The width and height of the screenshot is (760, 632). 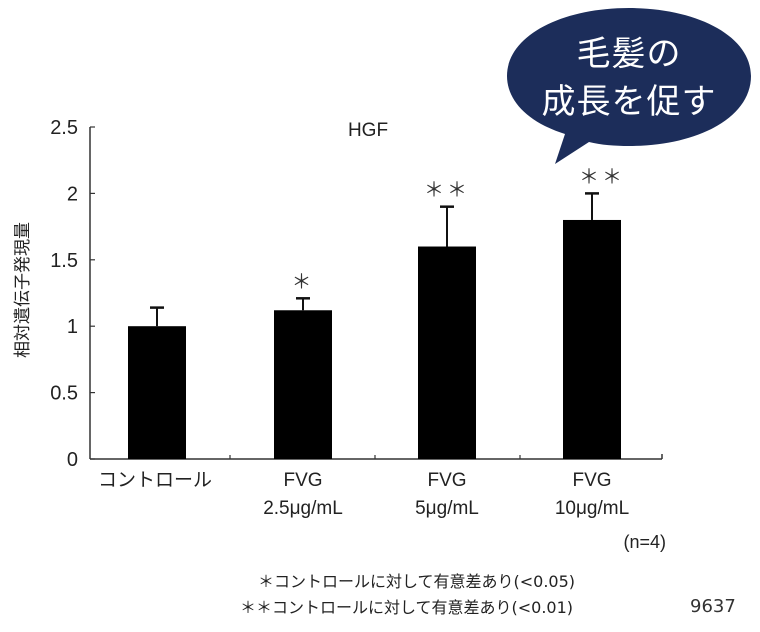 What do you see at coordinates (64, 261) in the screenshot?
I see `y-tick-label: 1.5` at bounding box center [64, 261].